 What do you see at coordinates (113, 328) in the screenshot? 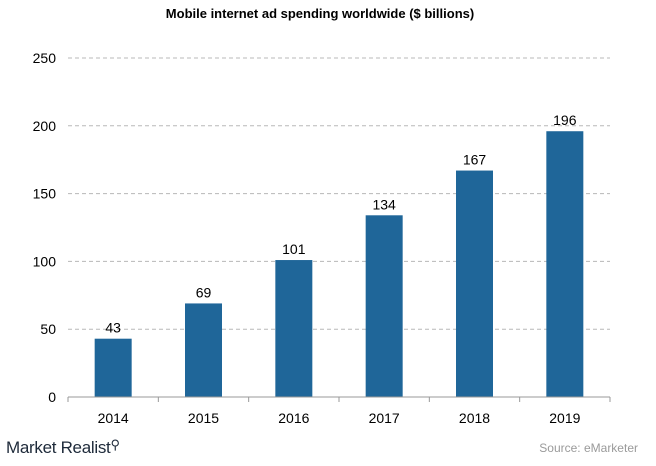
I see `data-label: 43` at bounding box center [113, 328].